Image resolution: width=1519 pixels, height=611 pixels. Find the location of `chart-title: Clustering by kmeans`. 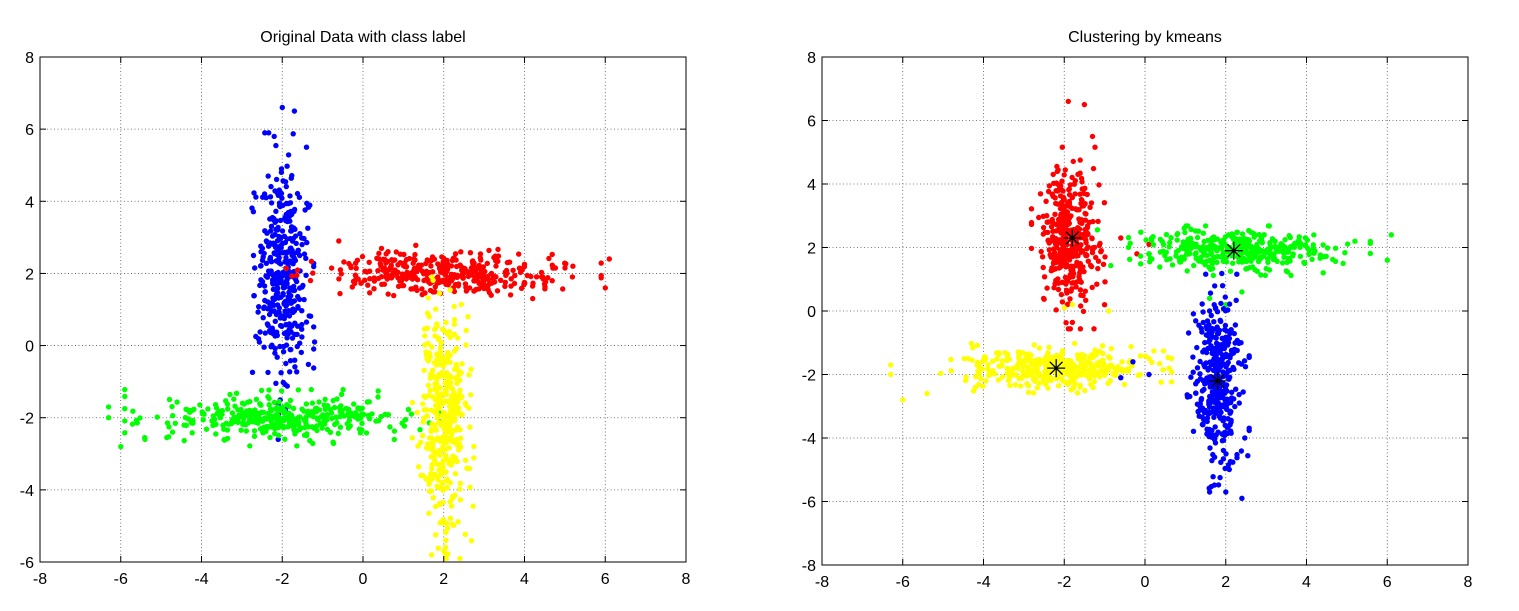

chart-title: Clustering by kmeans is located at coordinates (1145, 37).